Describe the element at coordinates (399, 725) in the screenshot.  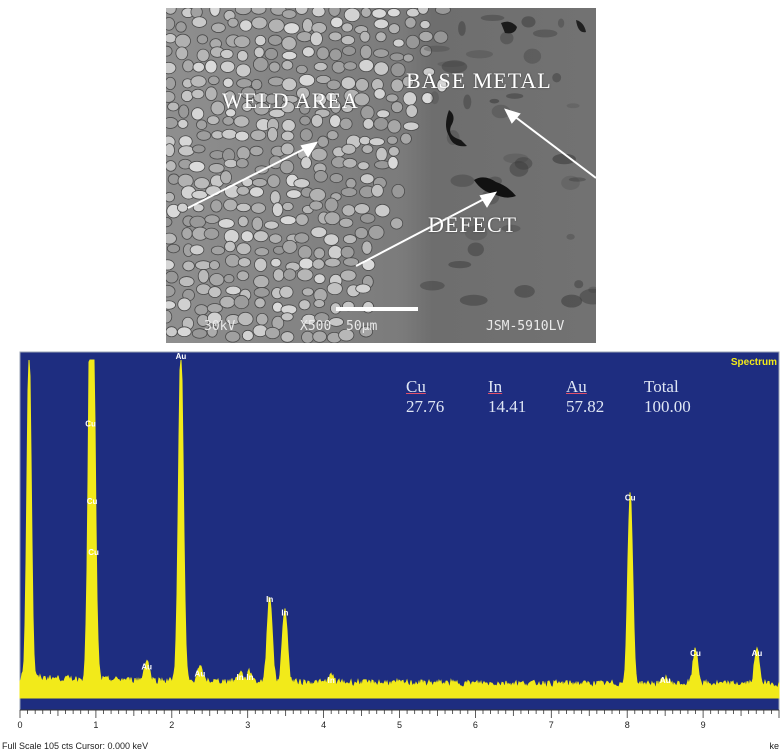
I see `x-tick-label: 5` at that location.